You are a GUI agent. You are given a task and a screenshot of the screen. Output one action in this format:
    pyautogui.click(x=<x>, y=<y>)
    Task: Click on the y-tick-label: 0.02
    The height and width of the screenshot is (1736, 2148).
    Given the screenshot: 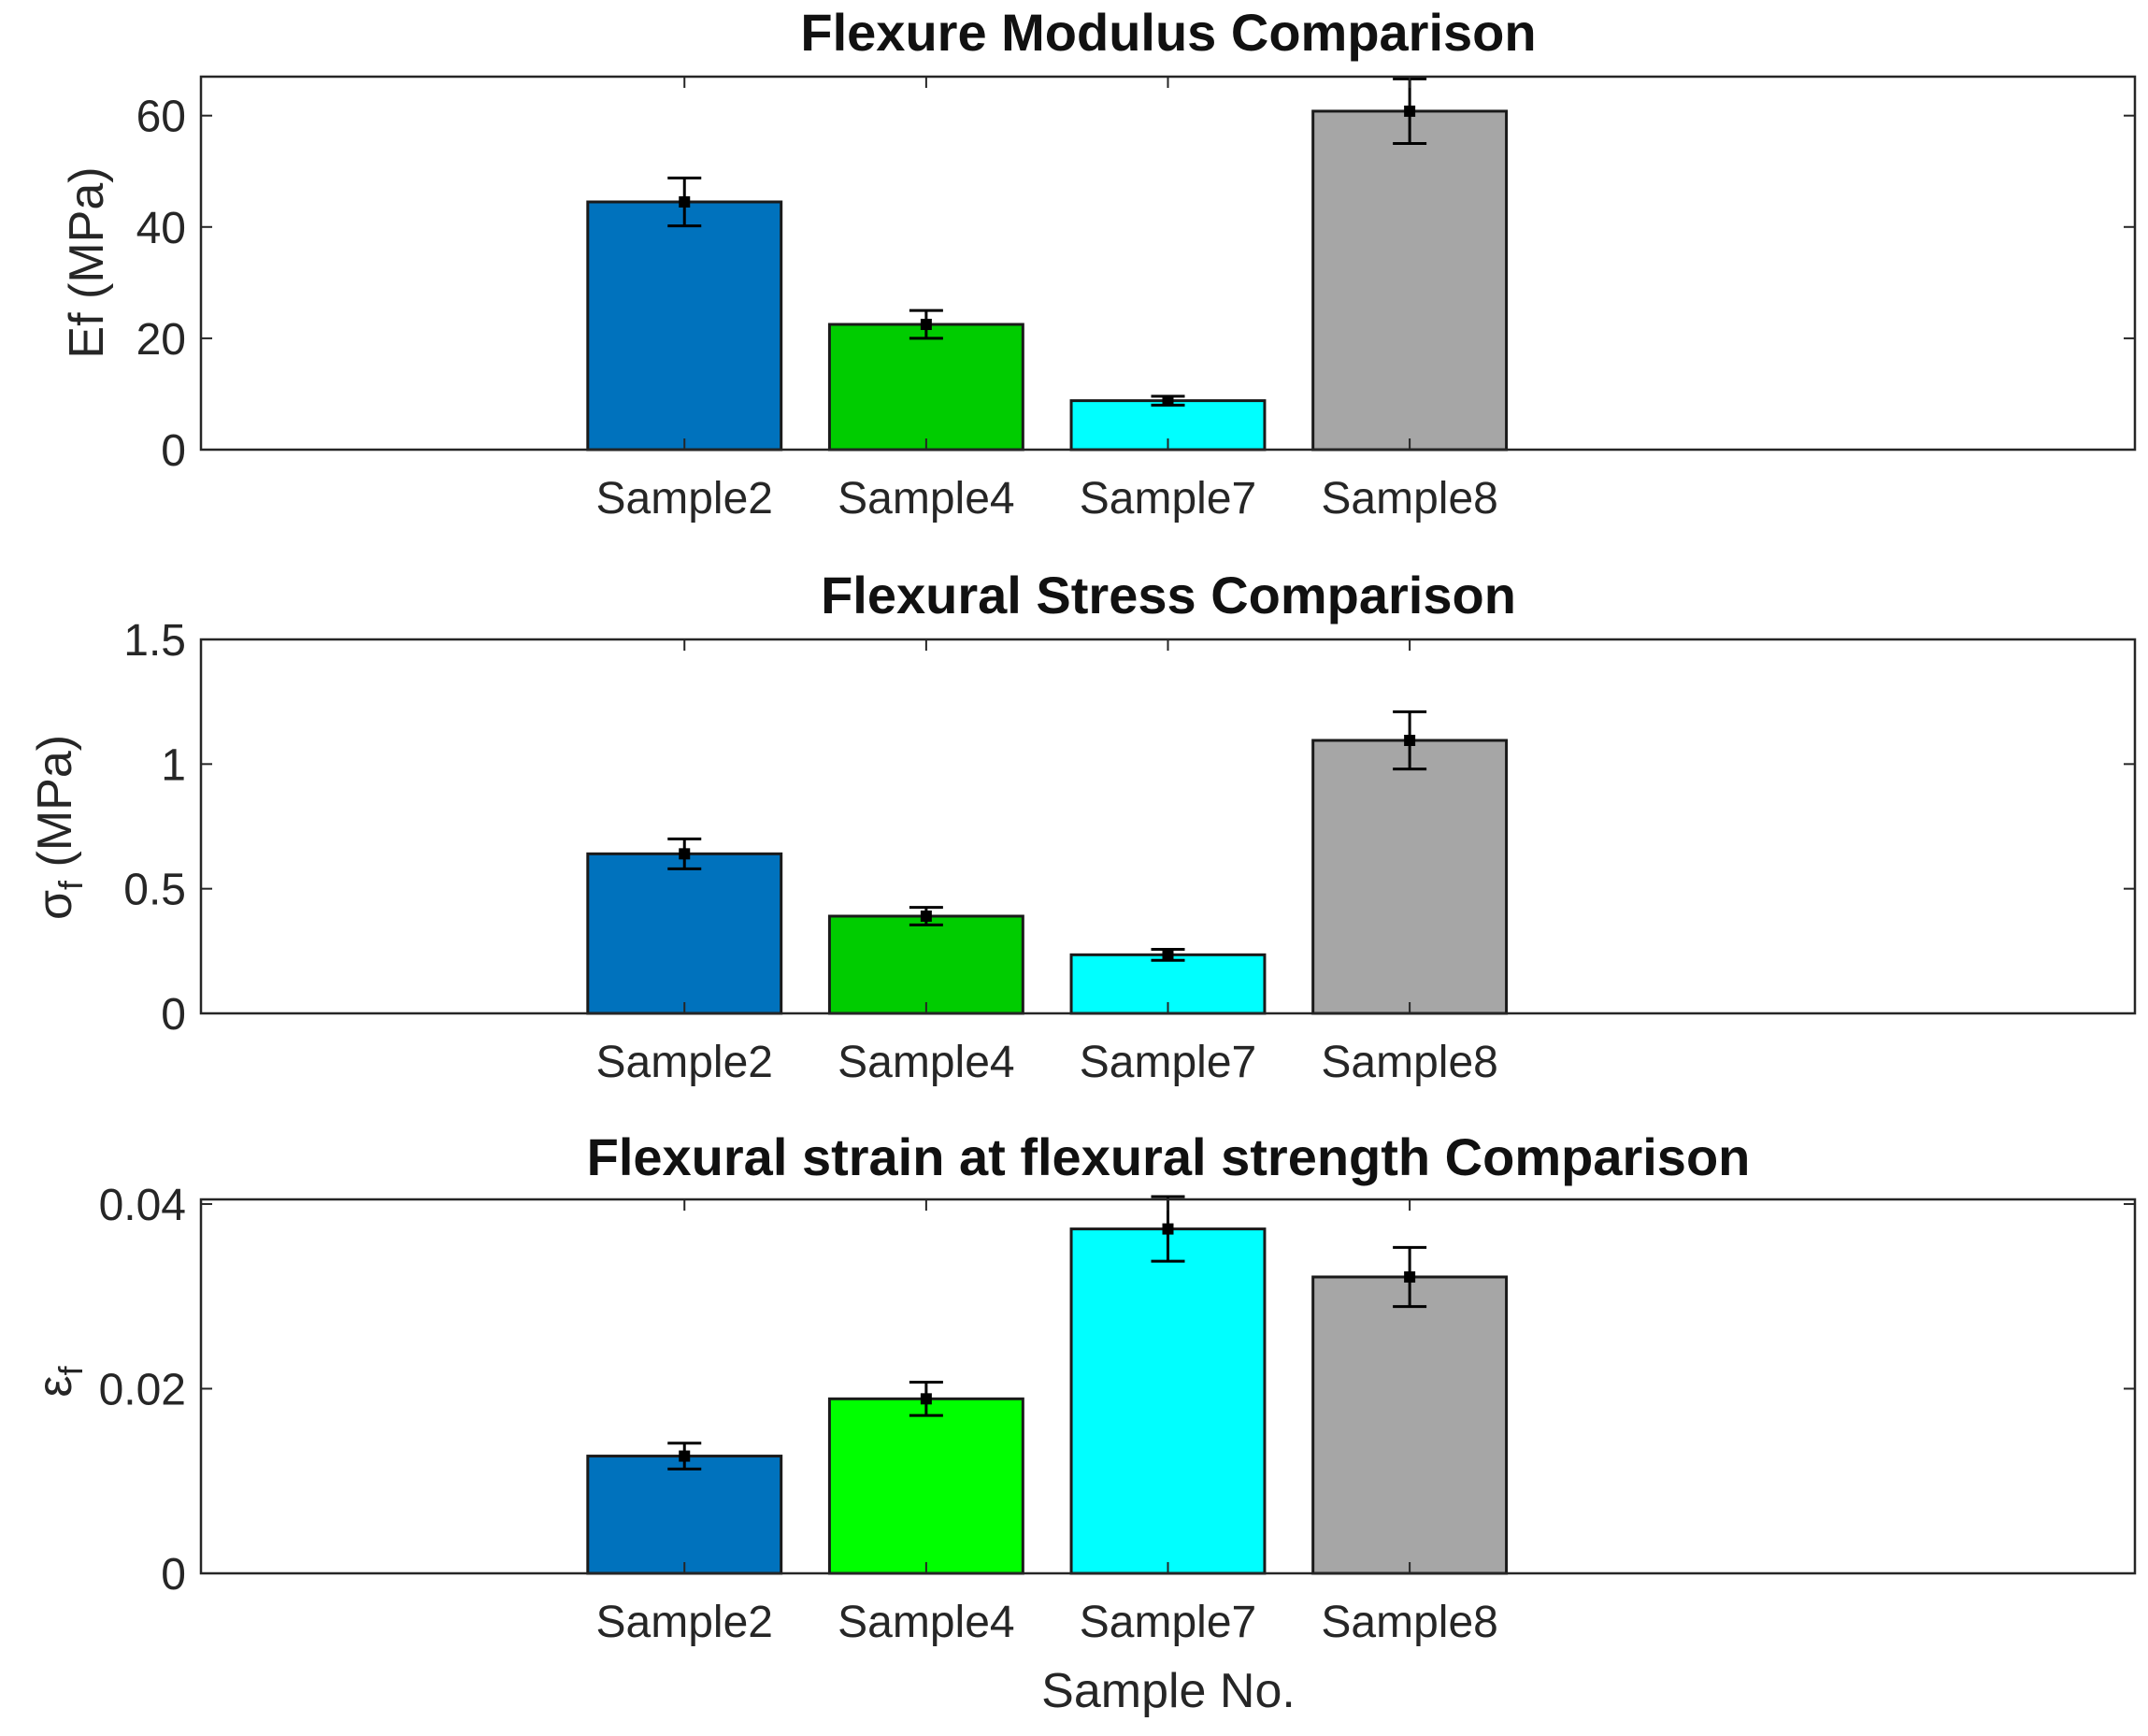 What is the action you would take?
    pyautogui.click(x=142, y=1389)
    